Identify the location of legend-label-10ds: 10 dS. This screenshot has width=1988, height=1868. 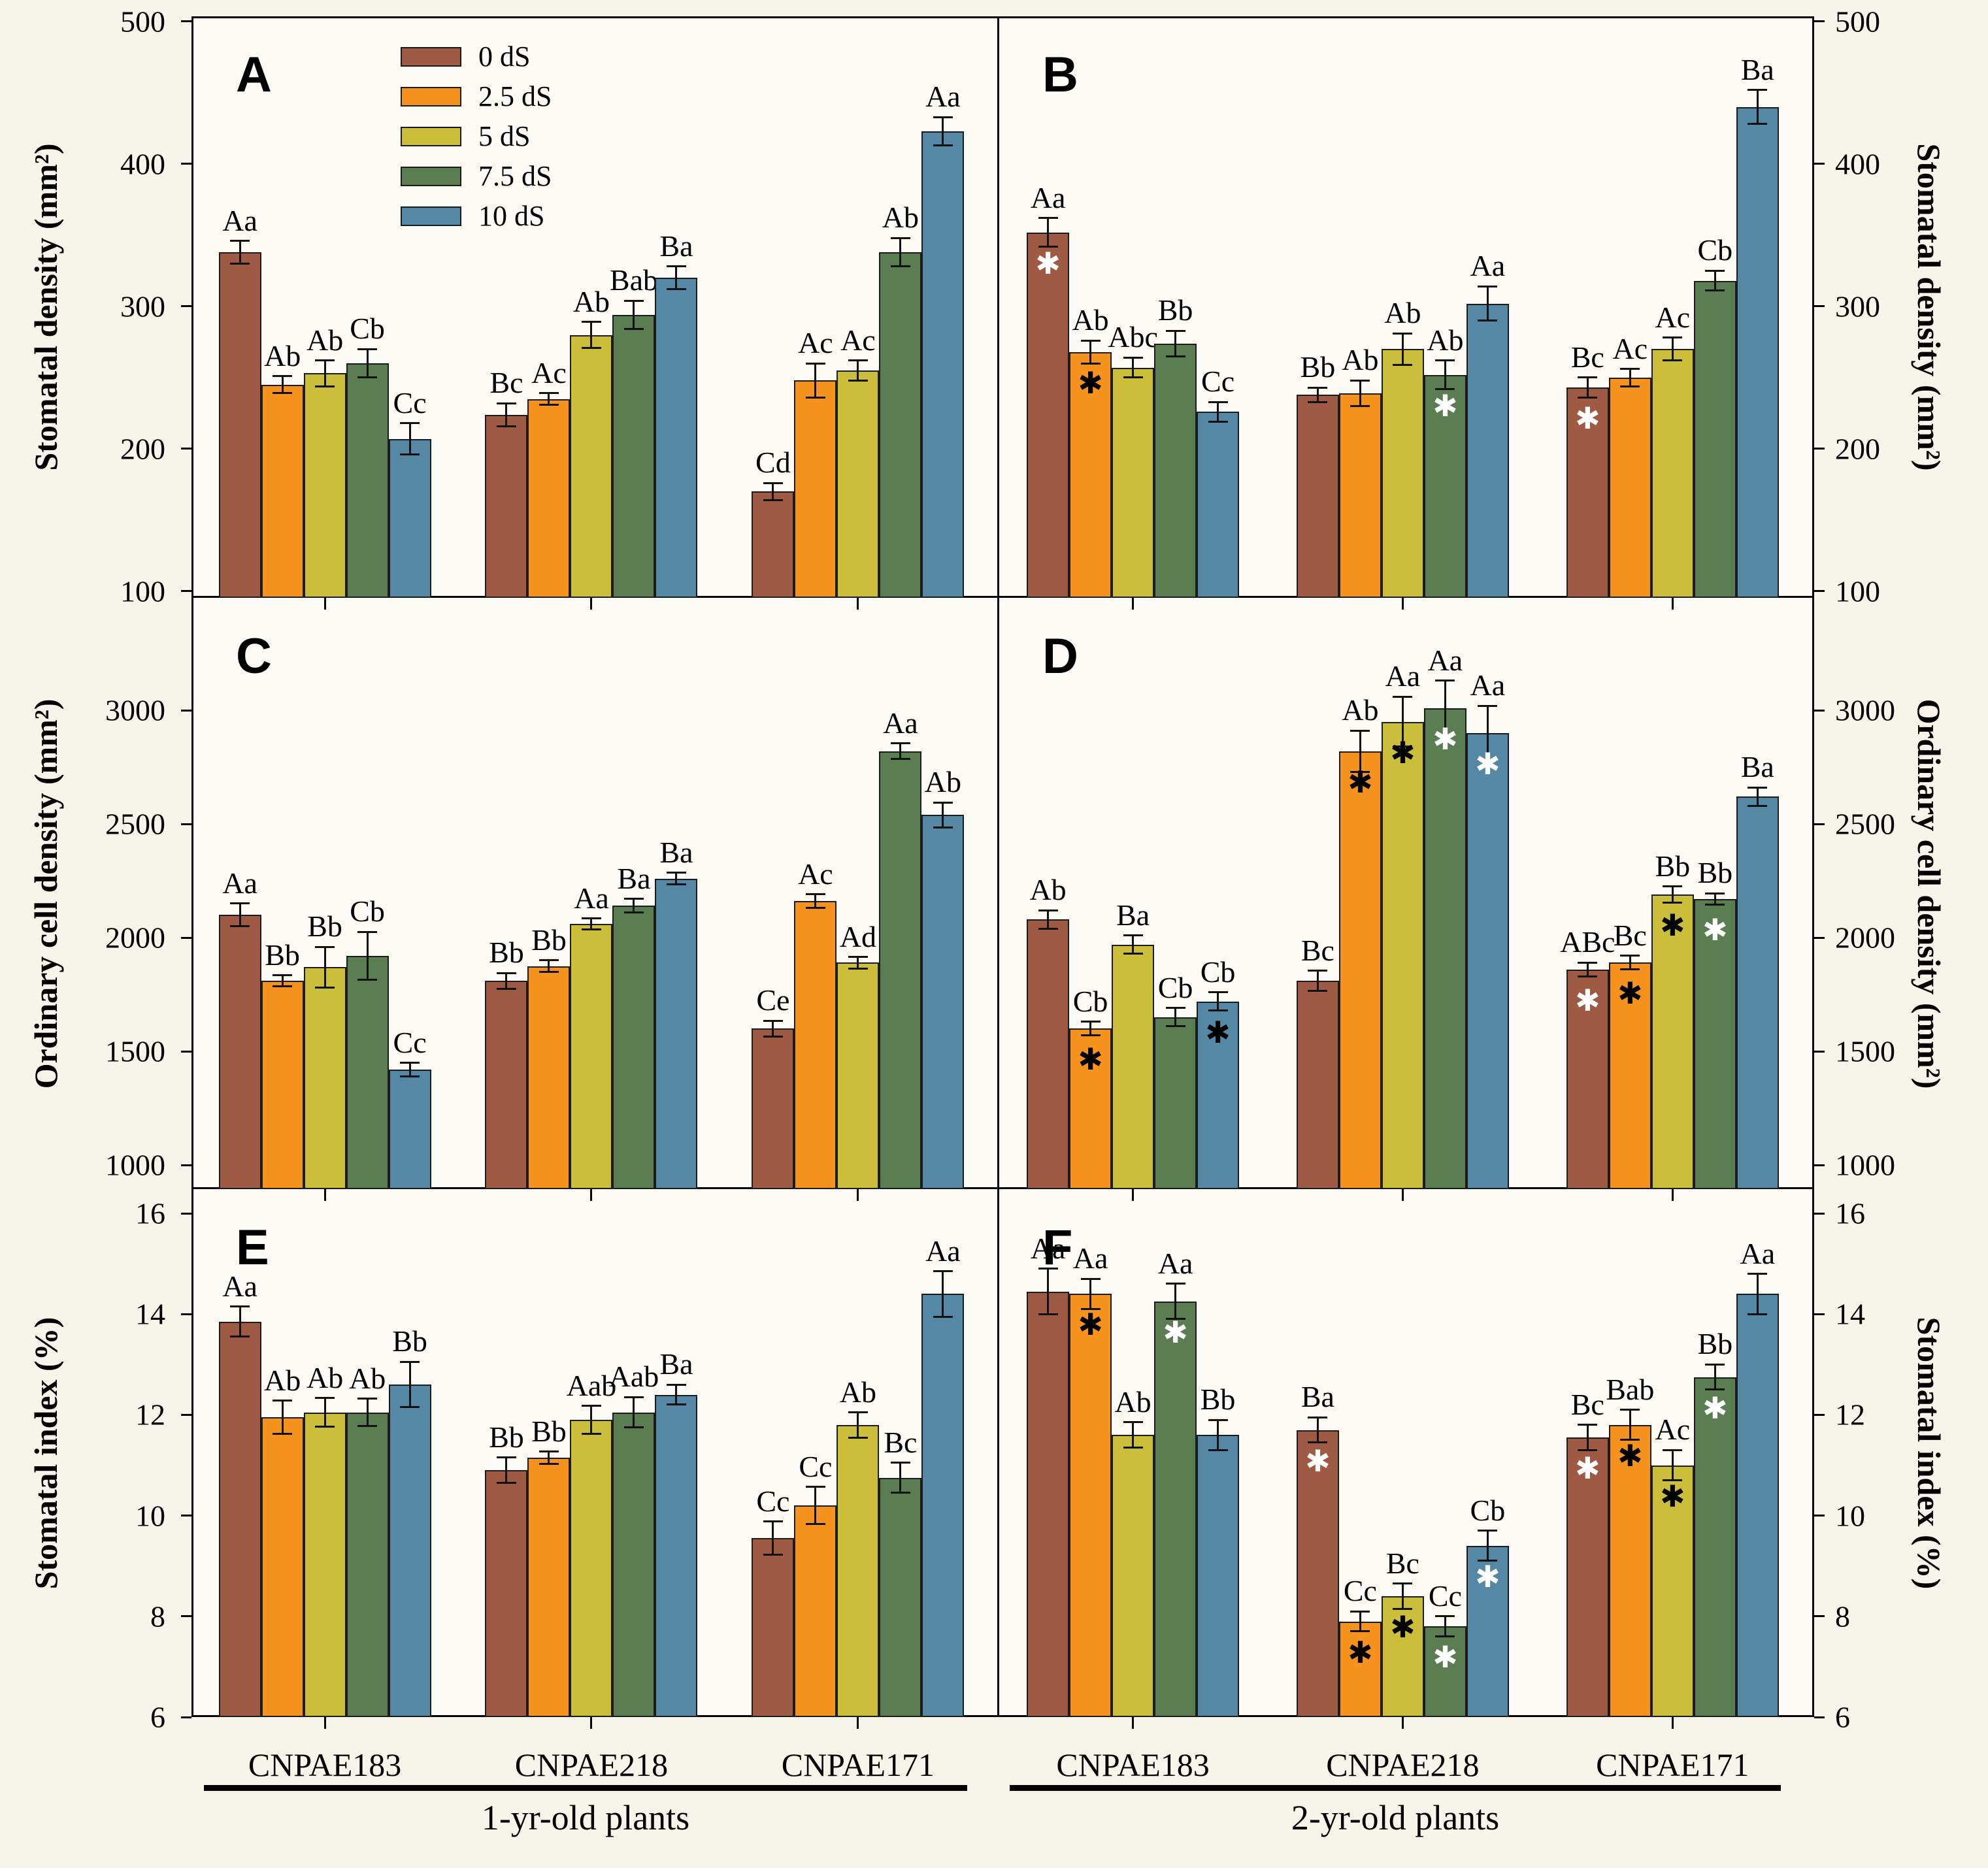
(512, 216).